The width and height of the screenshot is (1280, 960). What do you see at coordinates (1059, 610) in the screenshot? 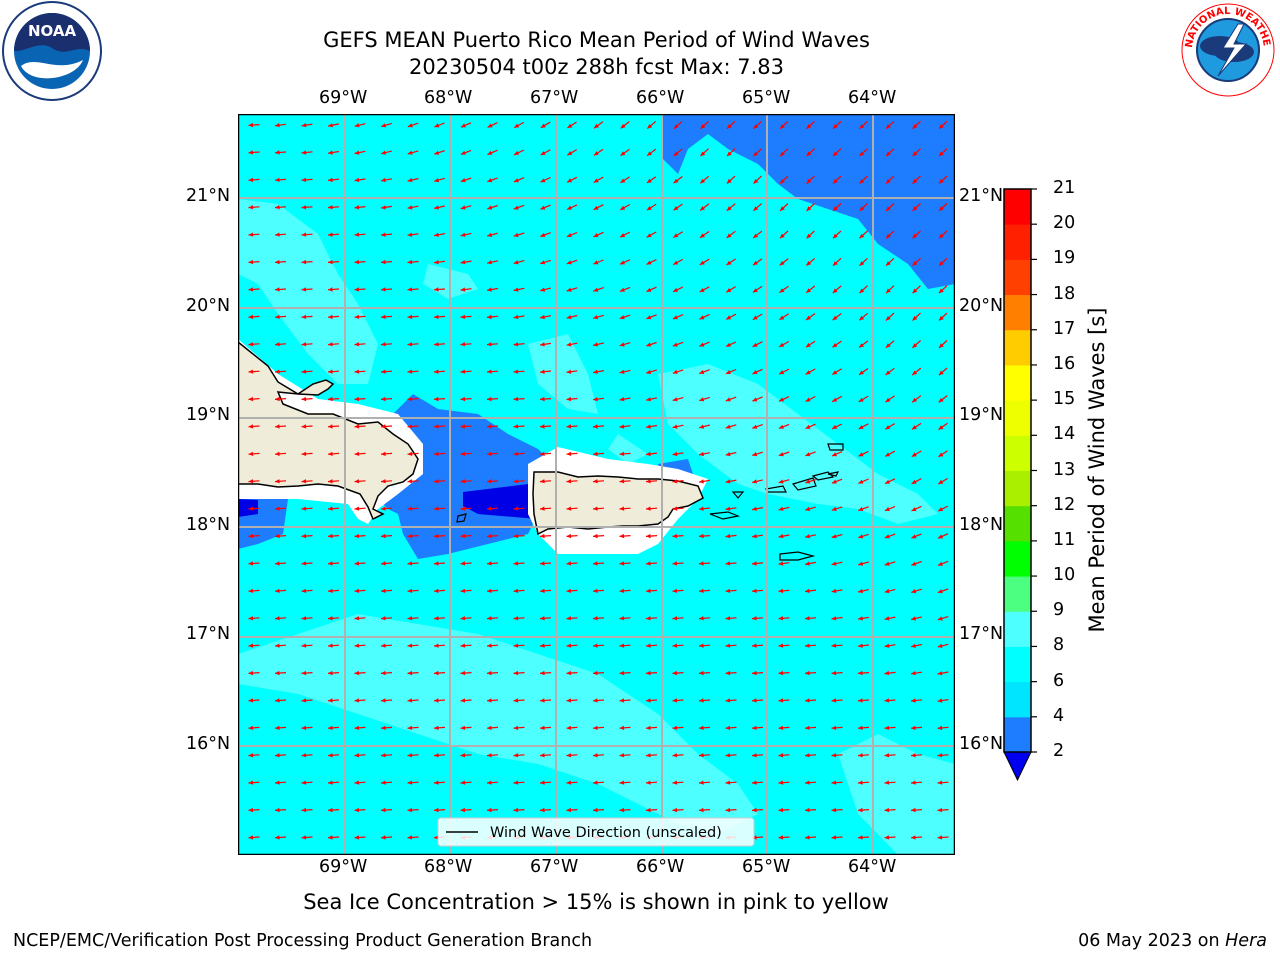
I see `colorbar-tick-label: 9` at bounding box center [1059, 610].